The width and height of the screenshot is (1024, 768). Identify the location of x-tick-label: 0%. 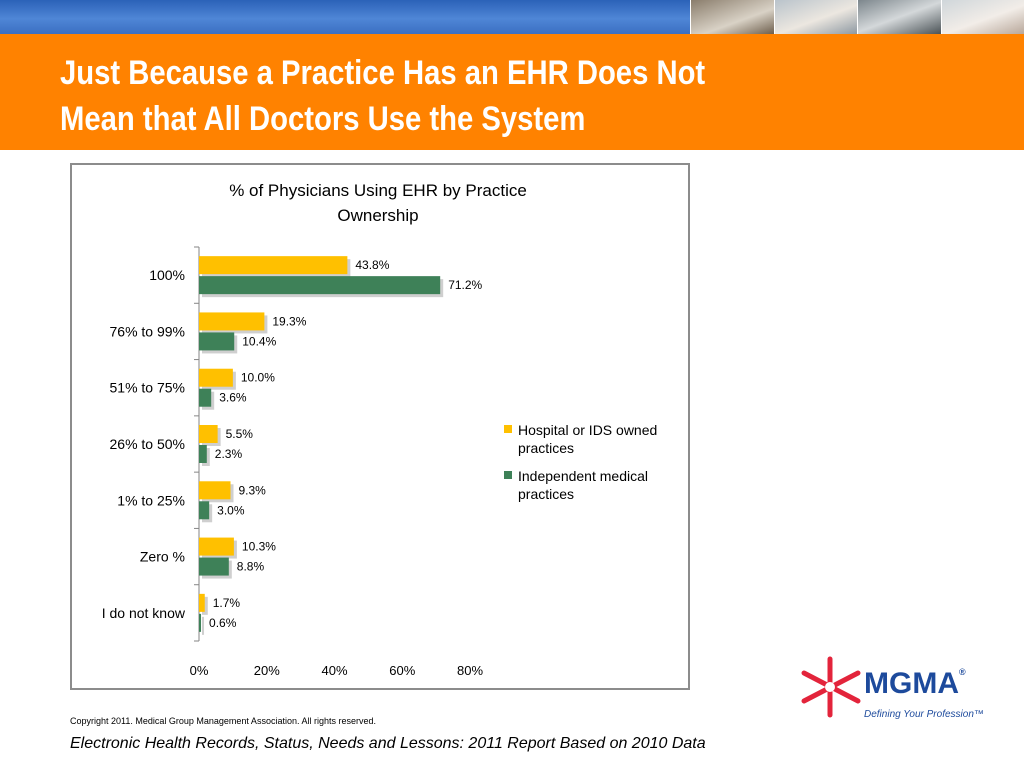
(199, 670).